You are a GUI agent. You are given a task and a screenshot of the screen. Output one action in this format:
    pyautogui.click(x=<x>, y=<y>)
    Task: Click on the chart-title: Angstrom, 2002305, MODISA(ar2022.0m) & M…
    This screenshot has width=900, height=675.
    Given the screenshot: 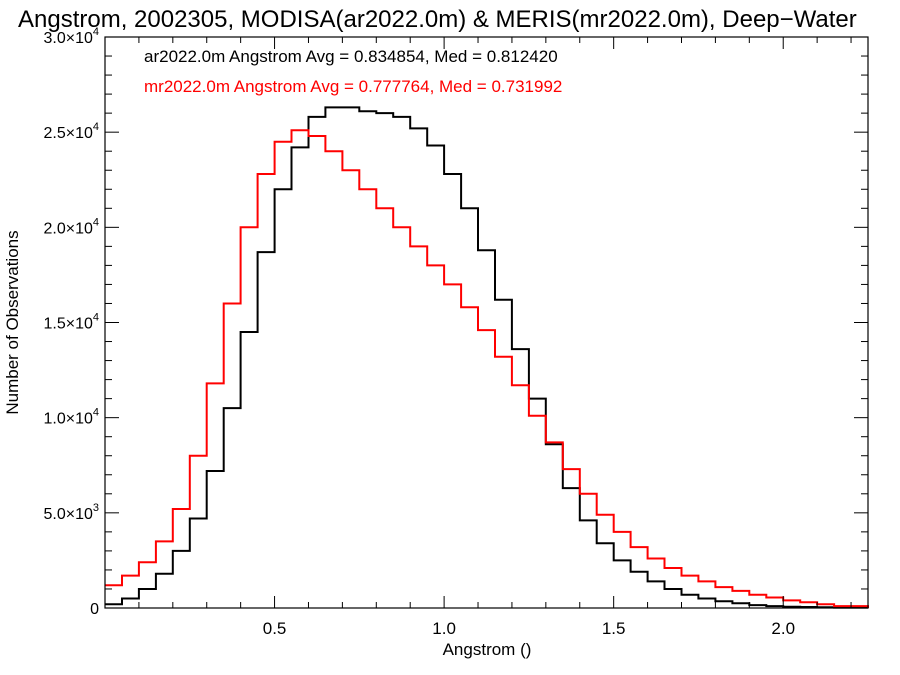 What is the action you would take?
    pyautogui.click(x=437, y=19)
    